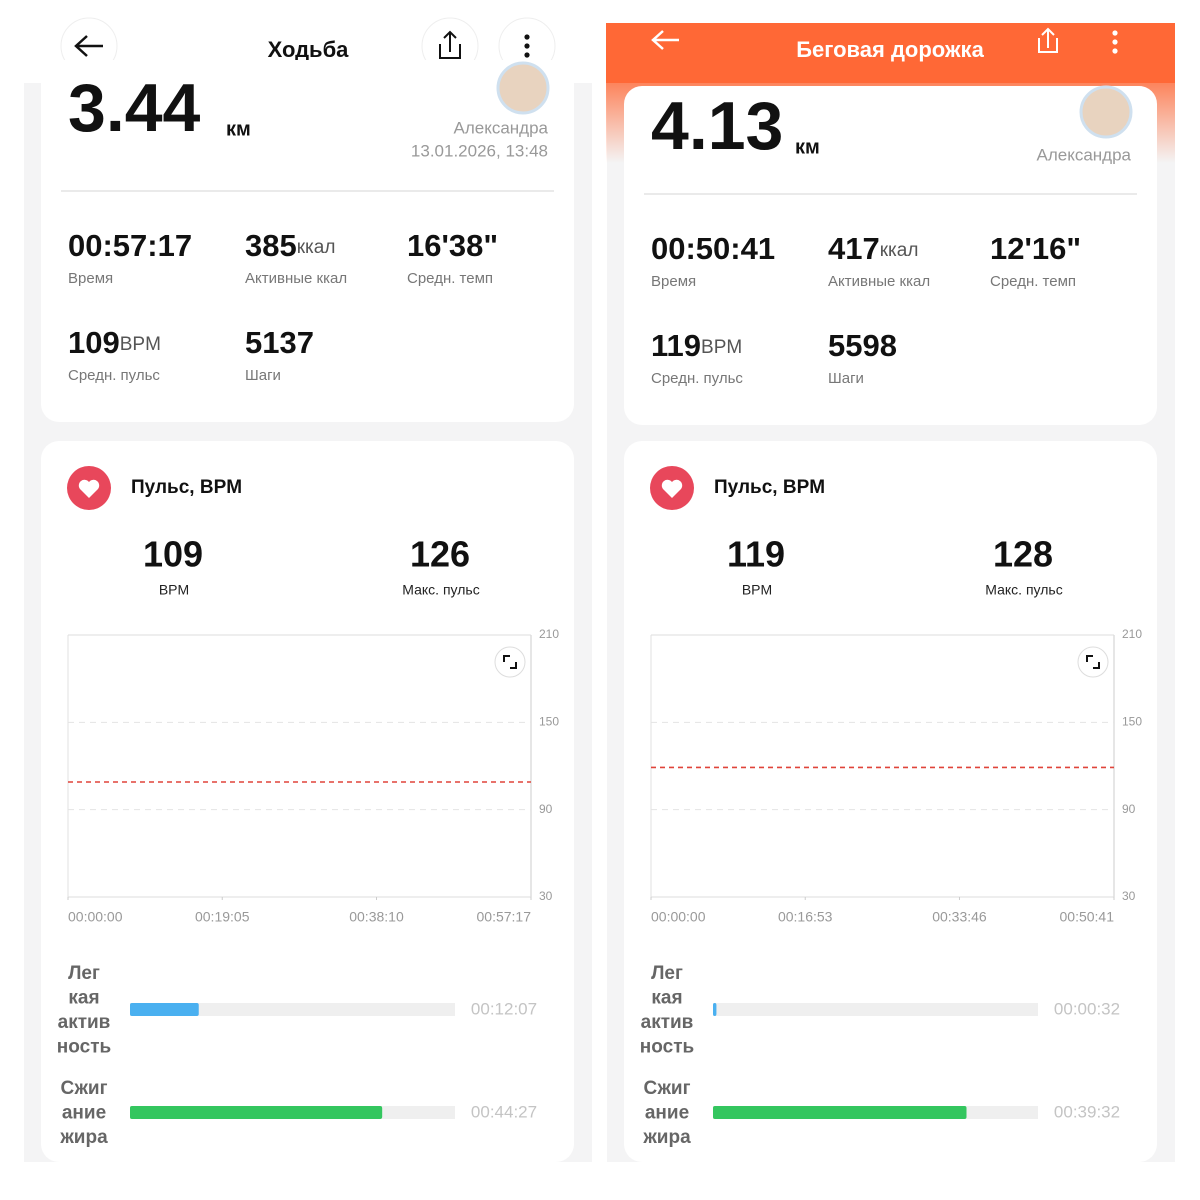 The height and width of the screenshot is (1200, 1200). I want to click on stat-number: 16'38", so click(452, 245).